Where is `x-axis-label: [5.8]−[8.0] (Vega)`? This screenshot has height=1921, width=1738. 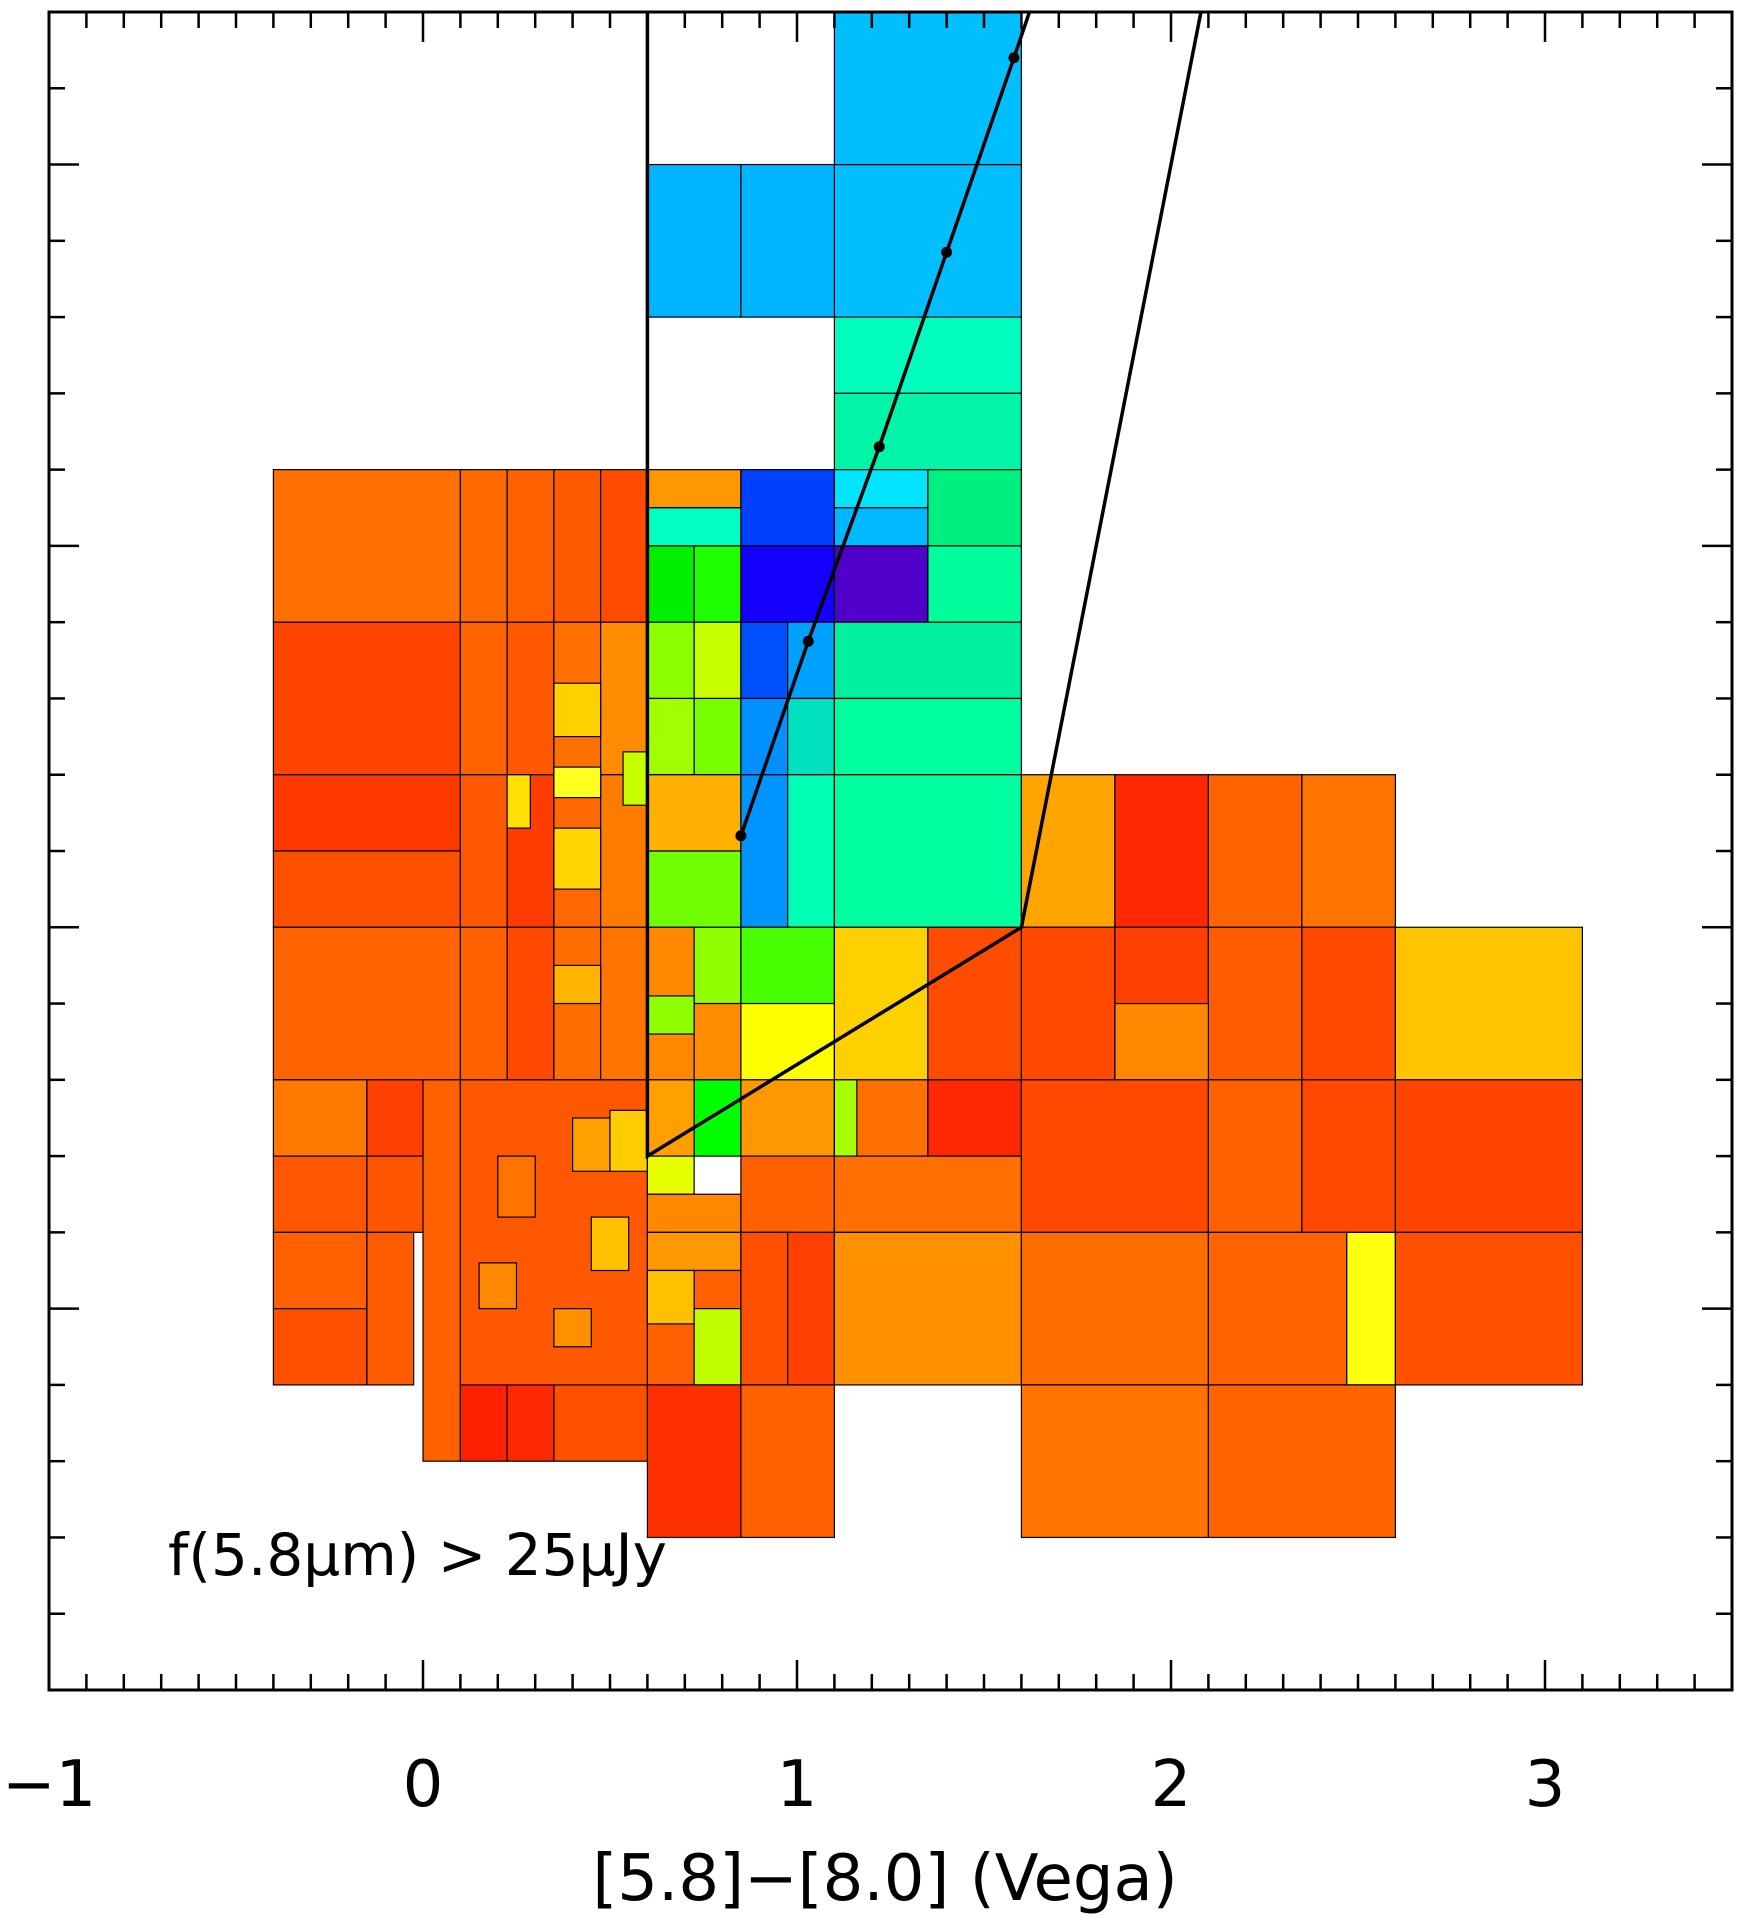
x-axis-label: [5.8]−[8.0] (Vega) is located at coordinates (884, 1879).